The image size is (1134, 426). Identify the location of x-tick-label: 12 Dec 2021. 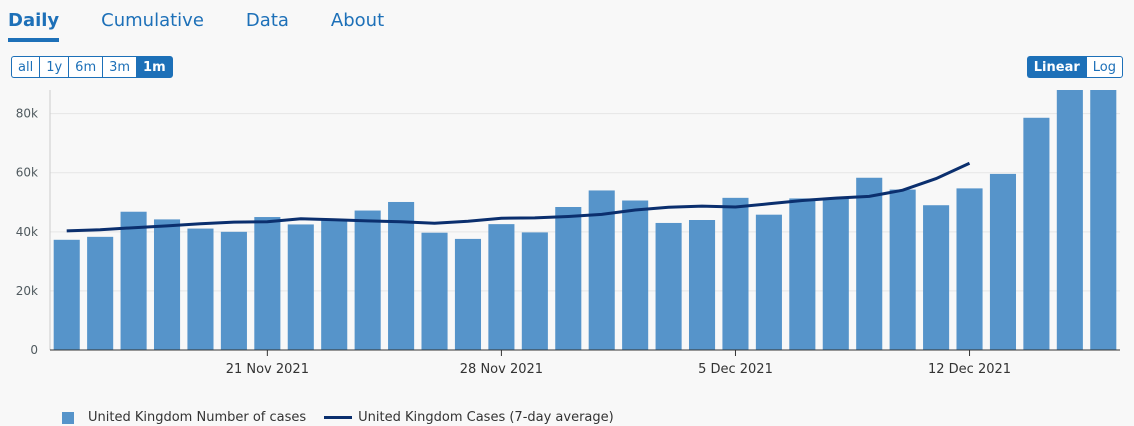
(969, 369).